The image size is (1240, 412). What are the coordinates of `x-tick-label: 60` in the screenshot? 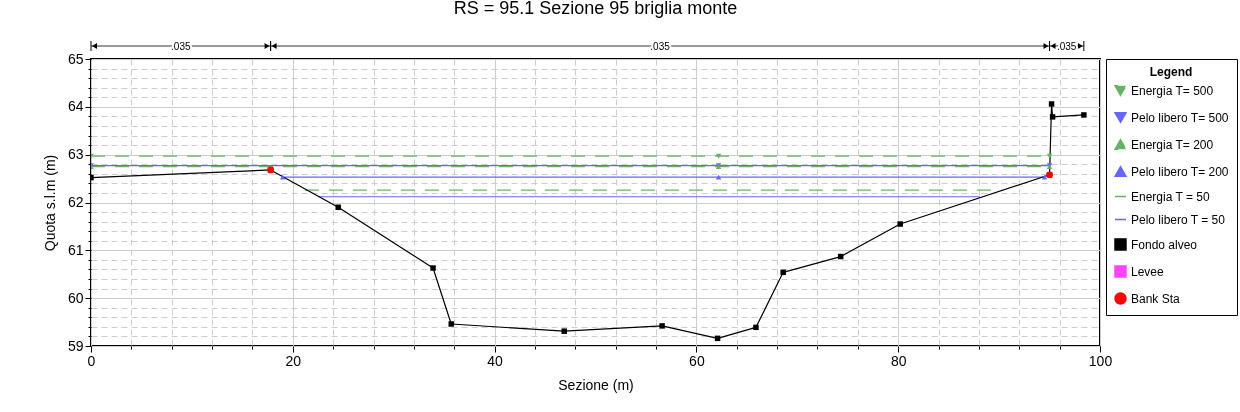 It's located at (697, 360).